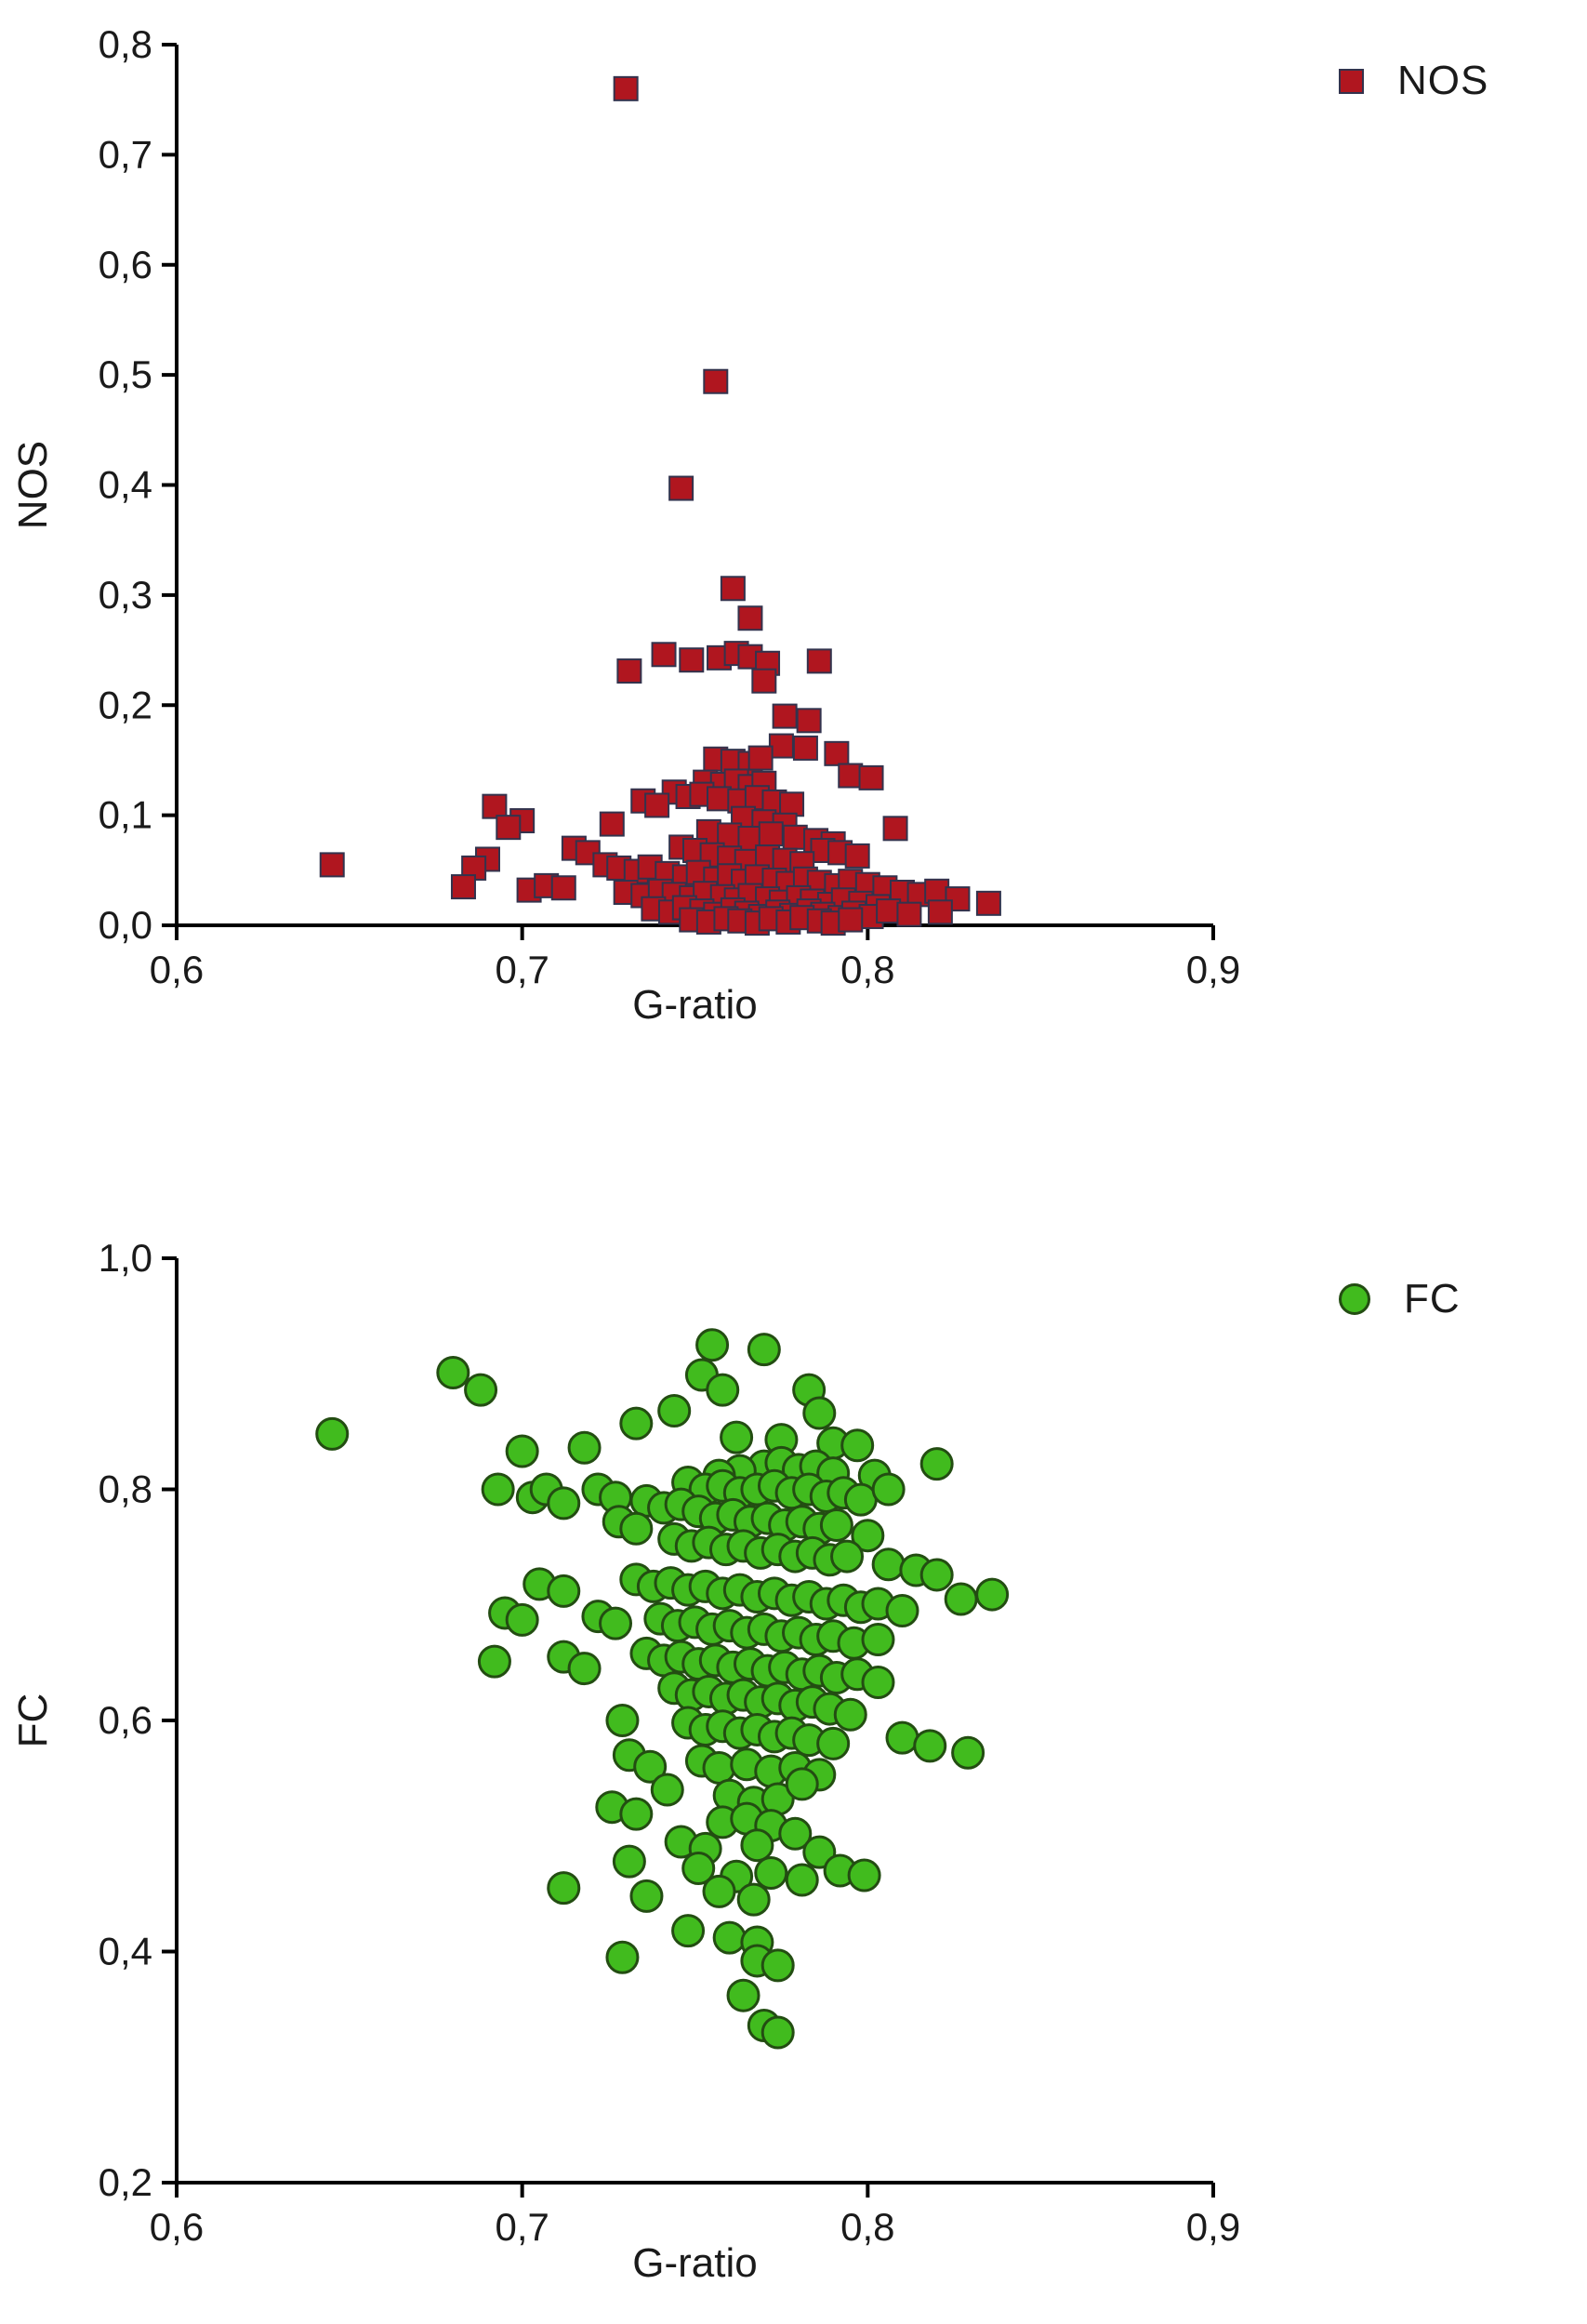 Image resolution: width=1587 pixels, height=2324 pixels. I want to click on y-tick-label: 0,3, so click(125, 595).